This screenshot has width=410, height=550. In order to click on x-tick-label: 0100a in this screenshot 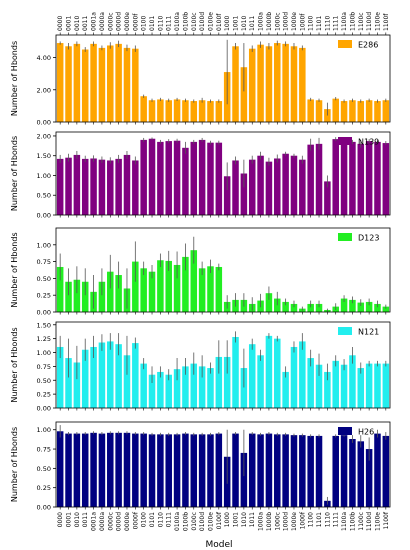, I will do `click(177, 21)`.